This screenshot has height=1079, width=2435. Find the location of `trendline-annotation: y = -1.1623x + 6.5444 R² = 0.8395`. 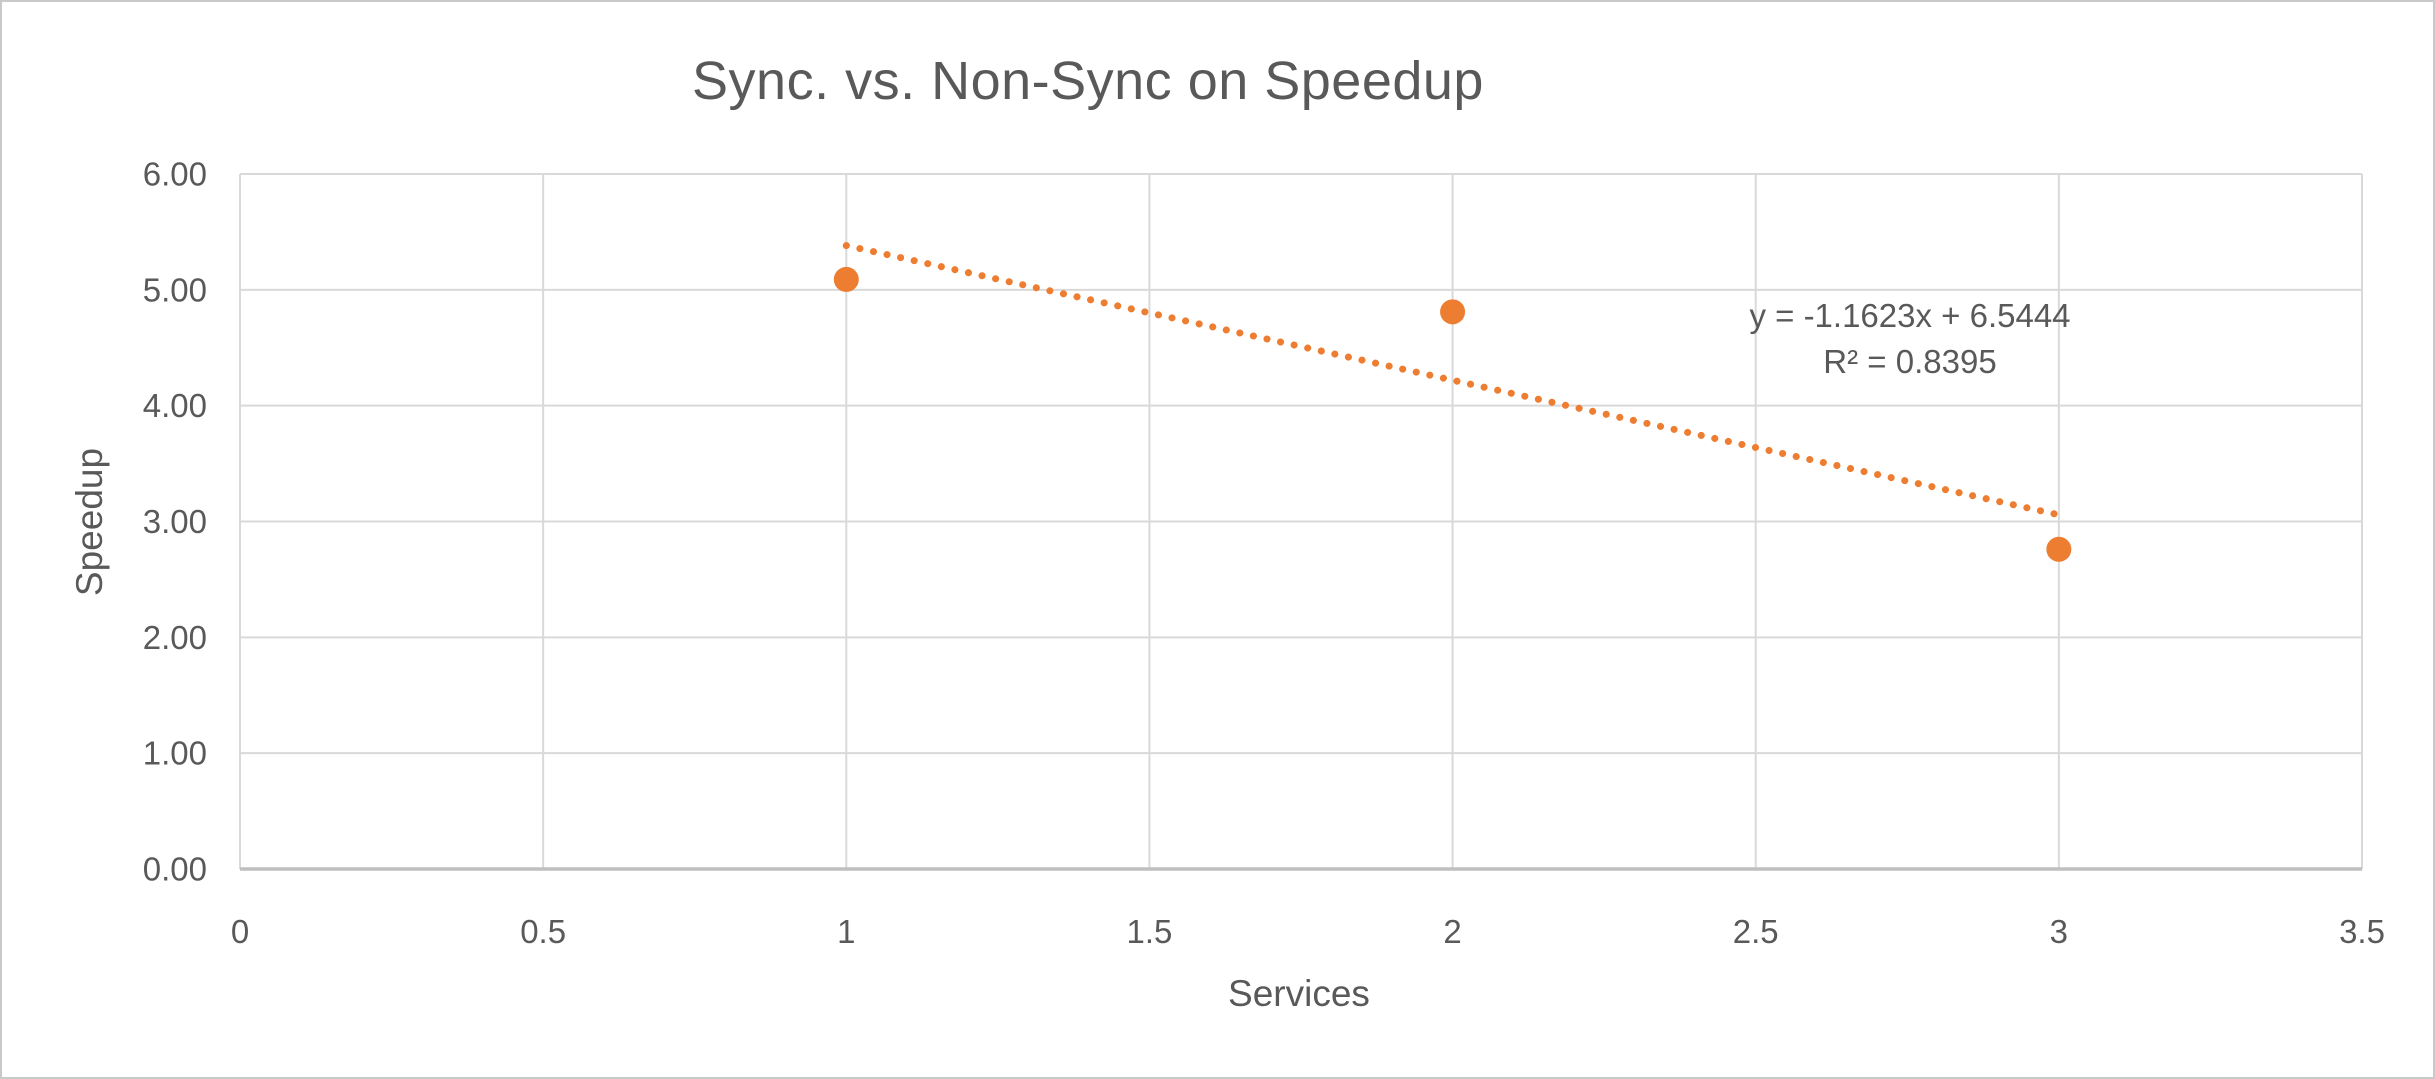

trendline-annotation: y = -1.1623x + 6.5444 R² = 0.8395 is located at coordinates (1909, 339).